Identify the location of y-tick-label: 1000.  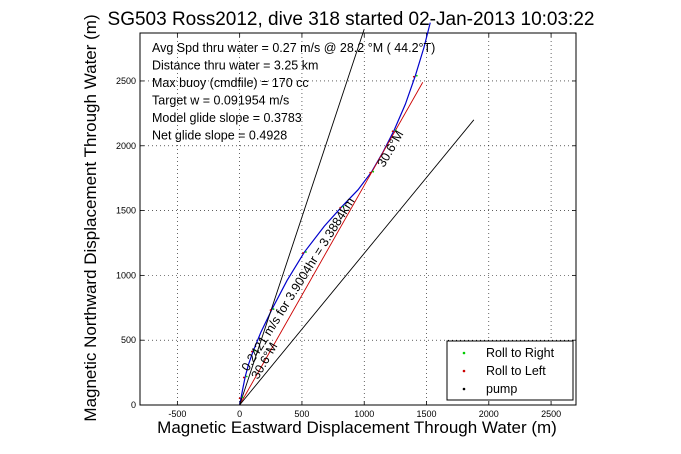
(126, 275).